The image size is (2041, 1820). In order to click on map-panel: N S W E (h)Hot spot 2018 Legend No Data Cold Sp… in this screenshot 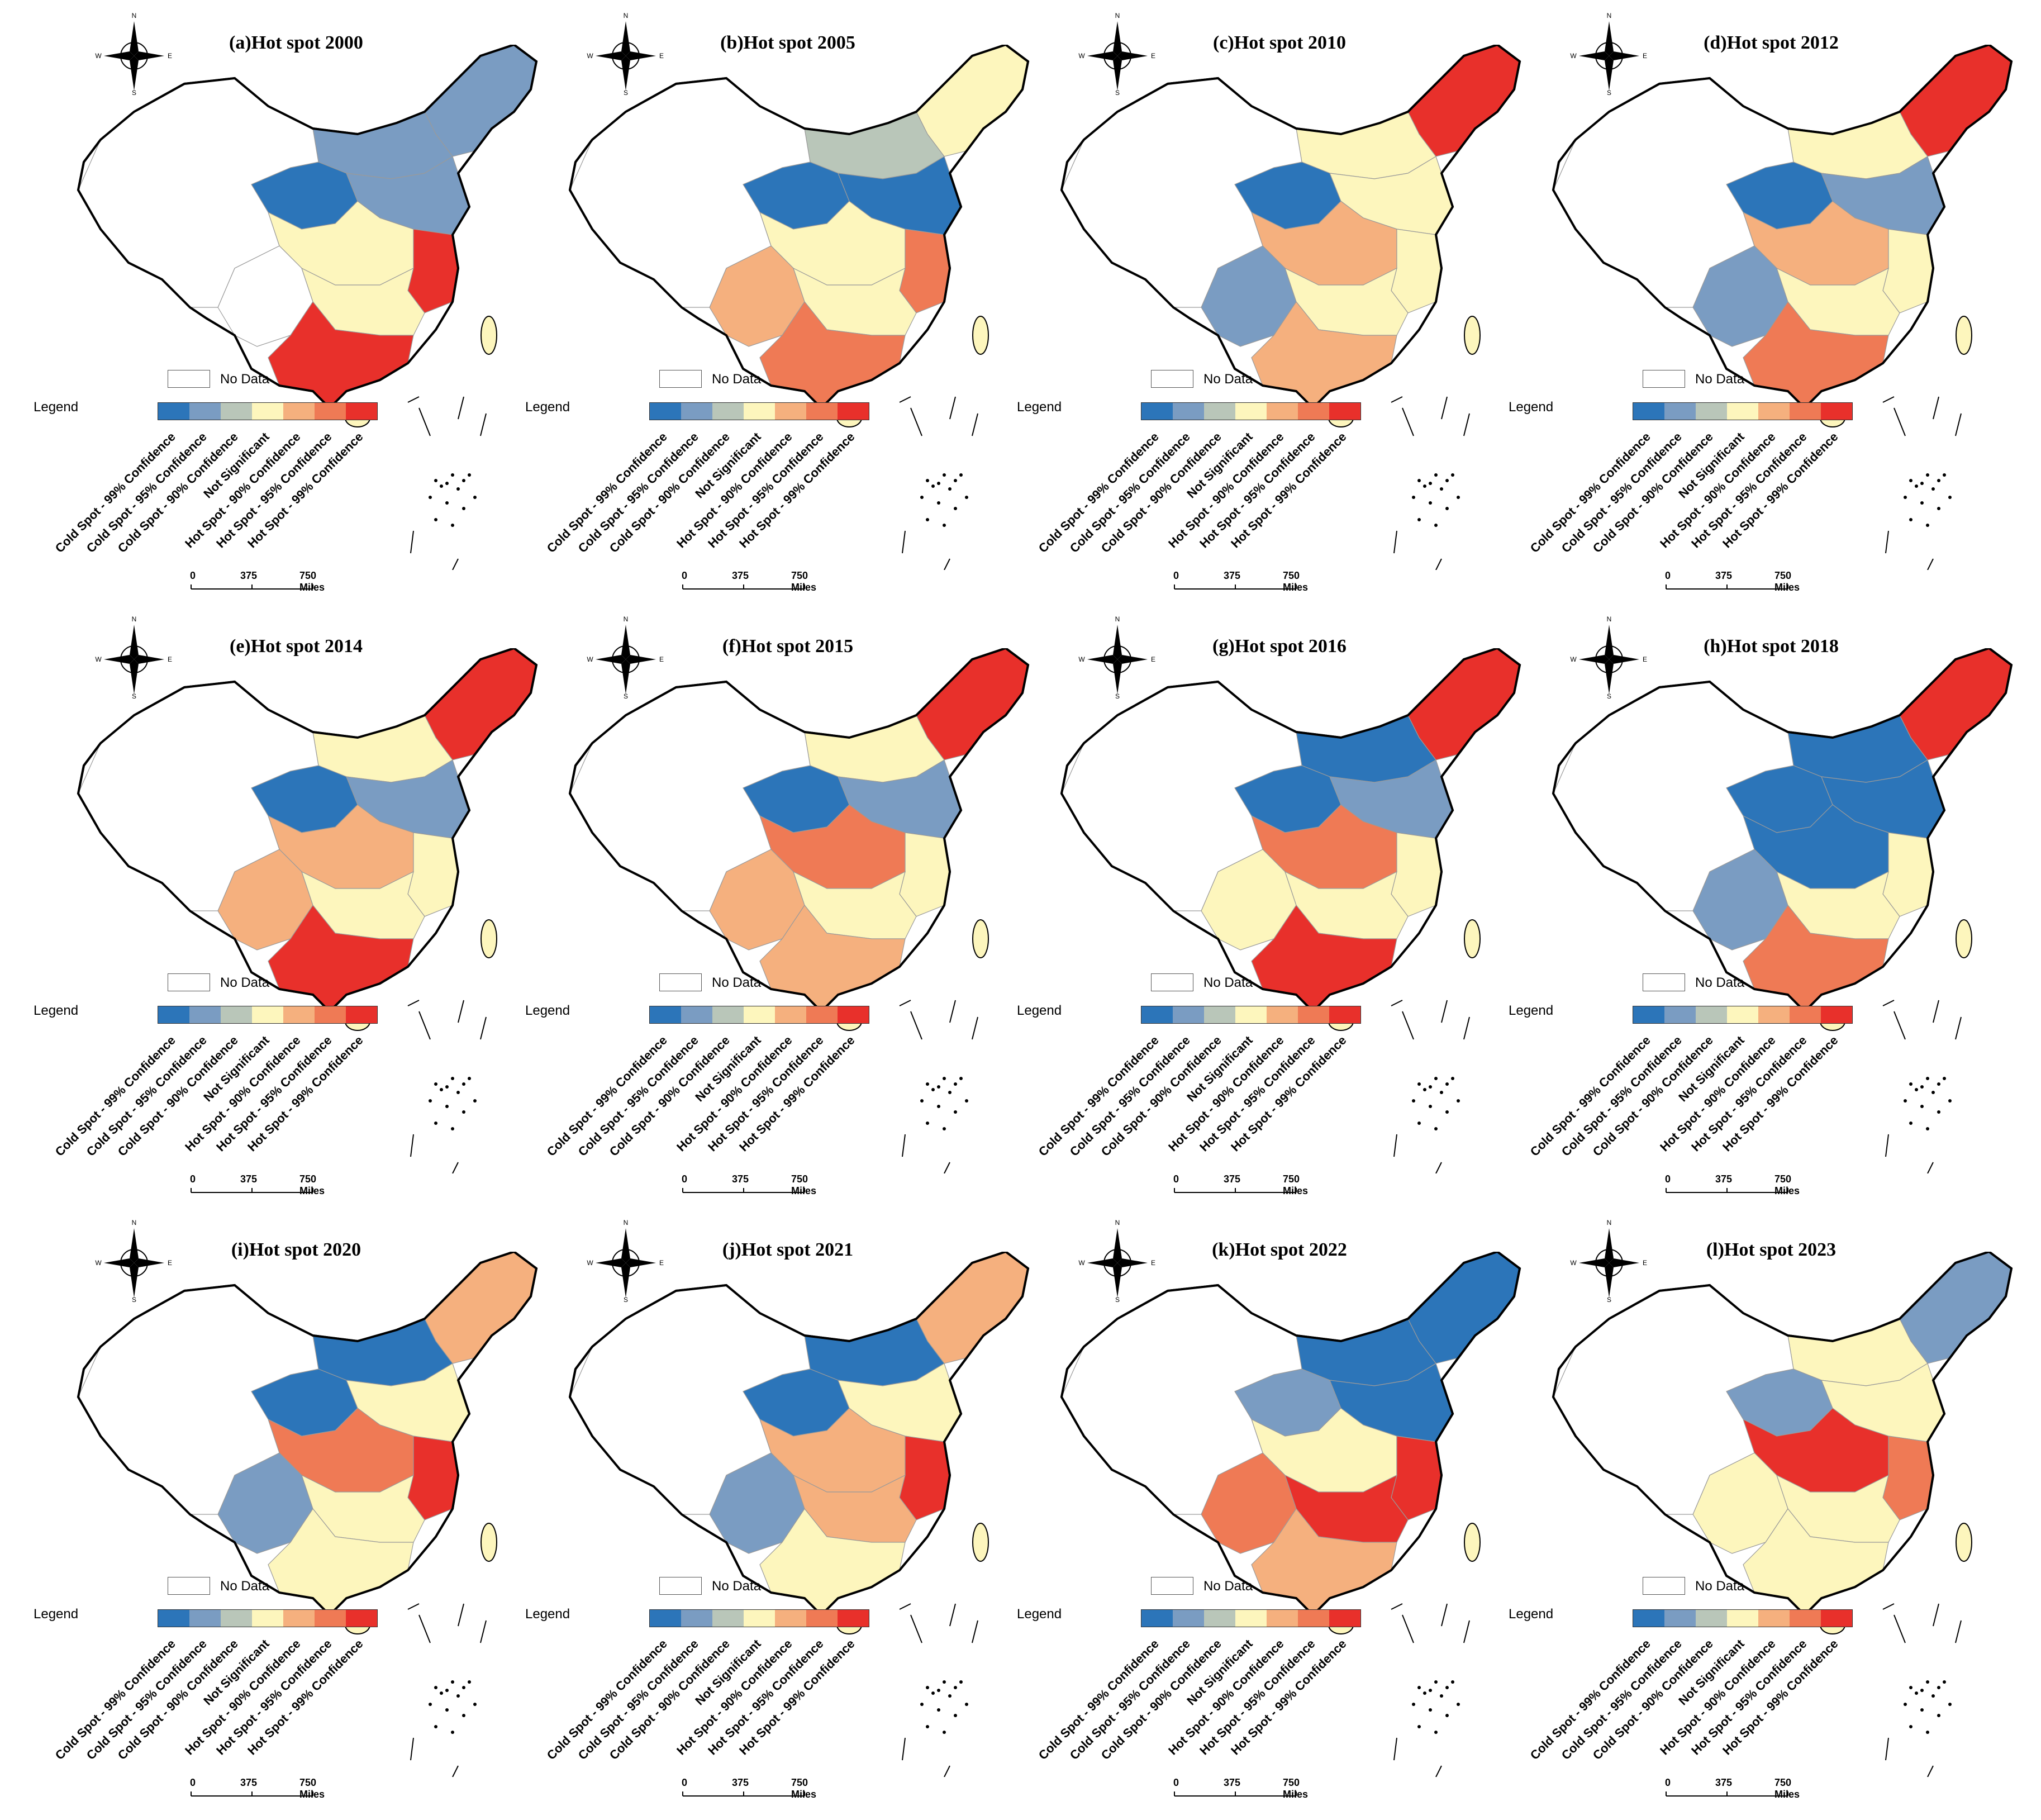, I will do `click(1749, 906)`.